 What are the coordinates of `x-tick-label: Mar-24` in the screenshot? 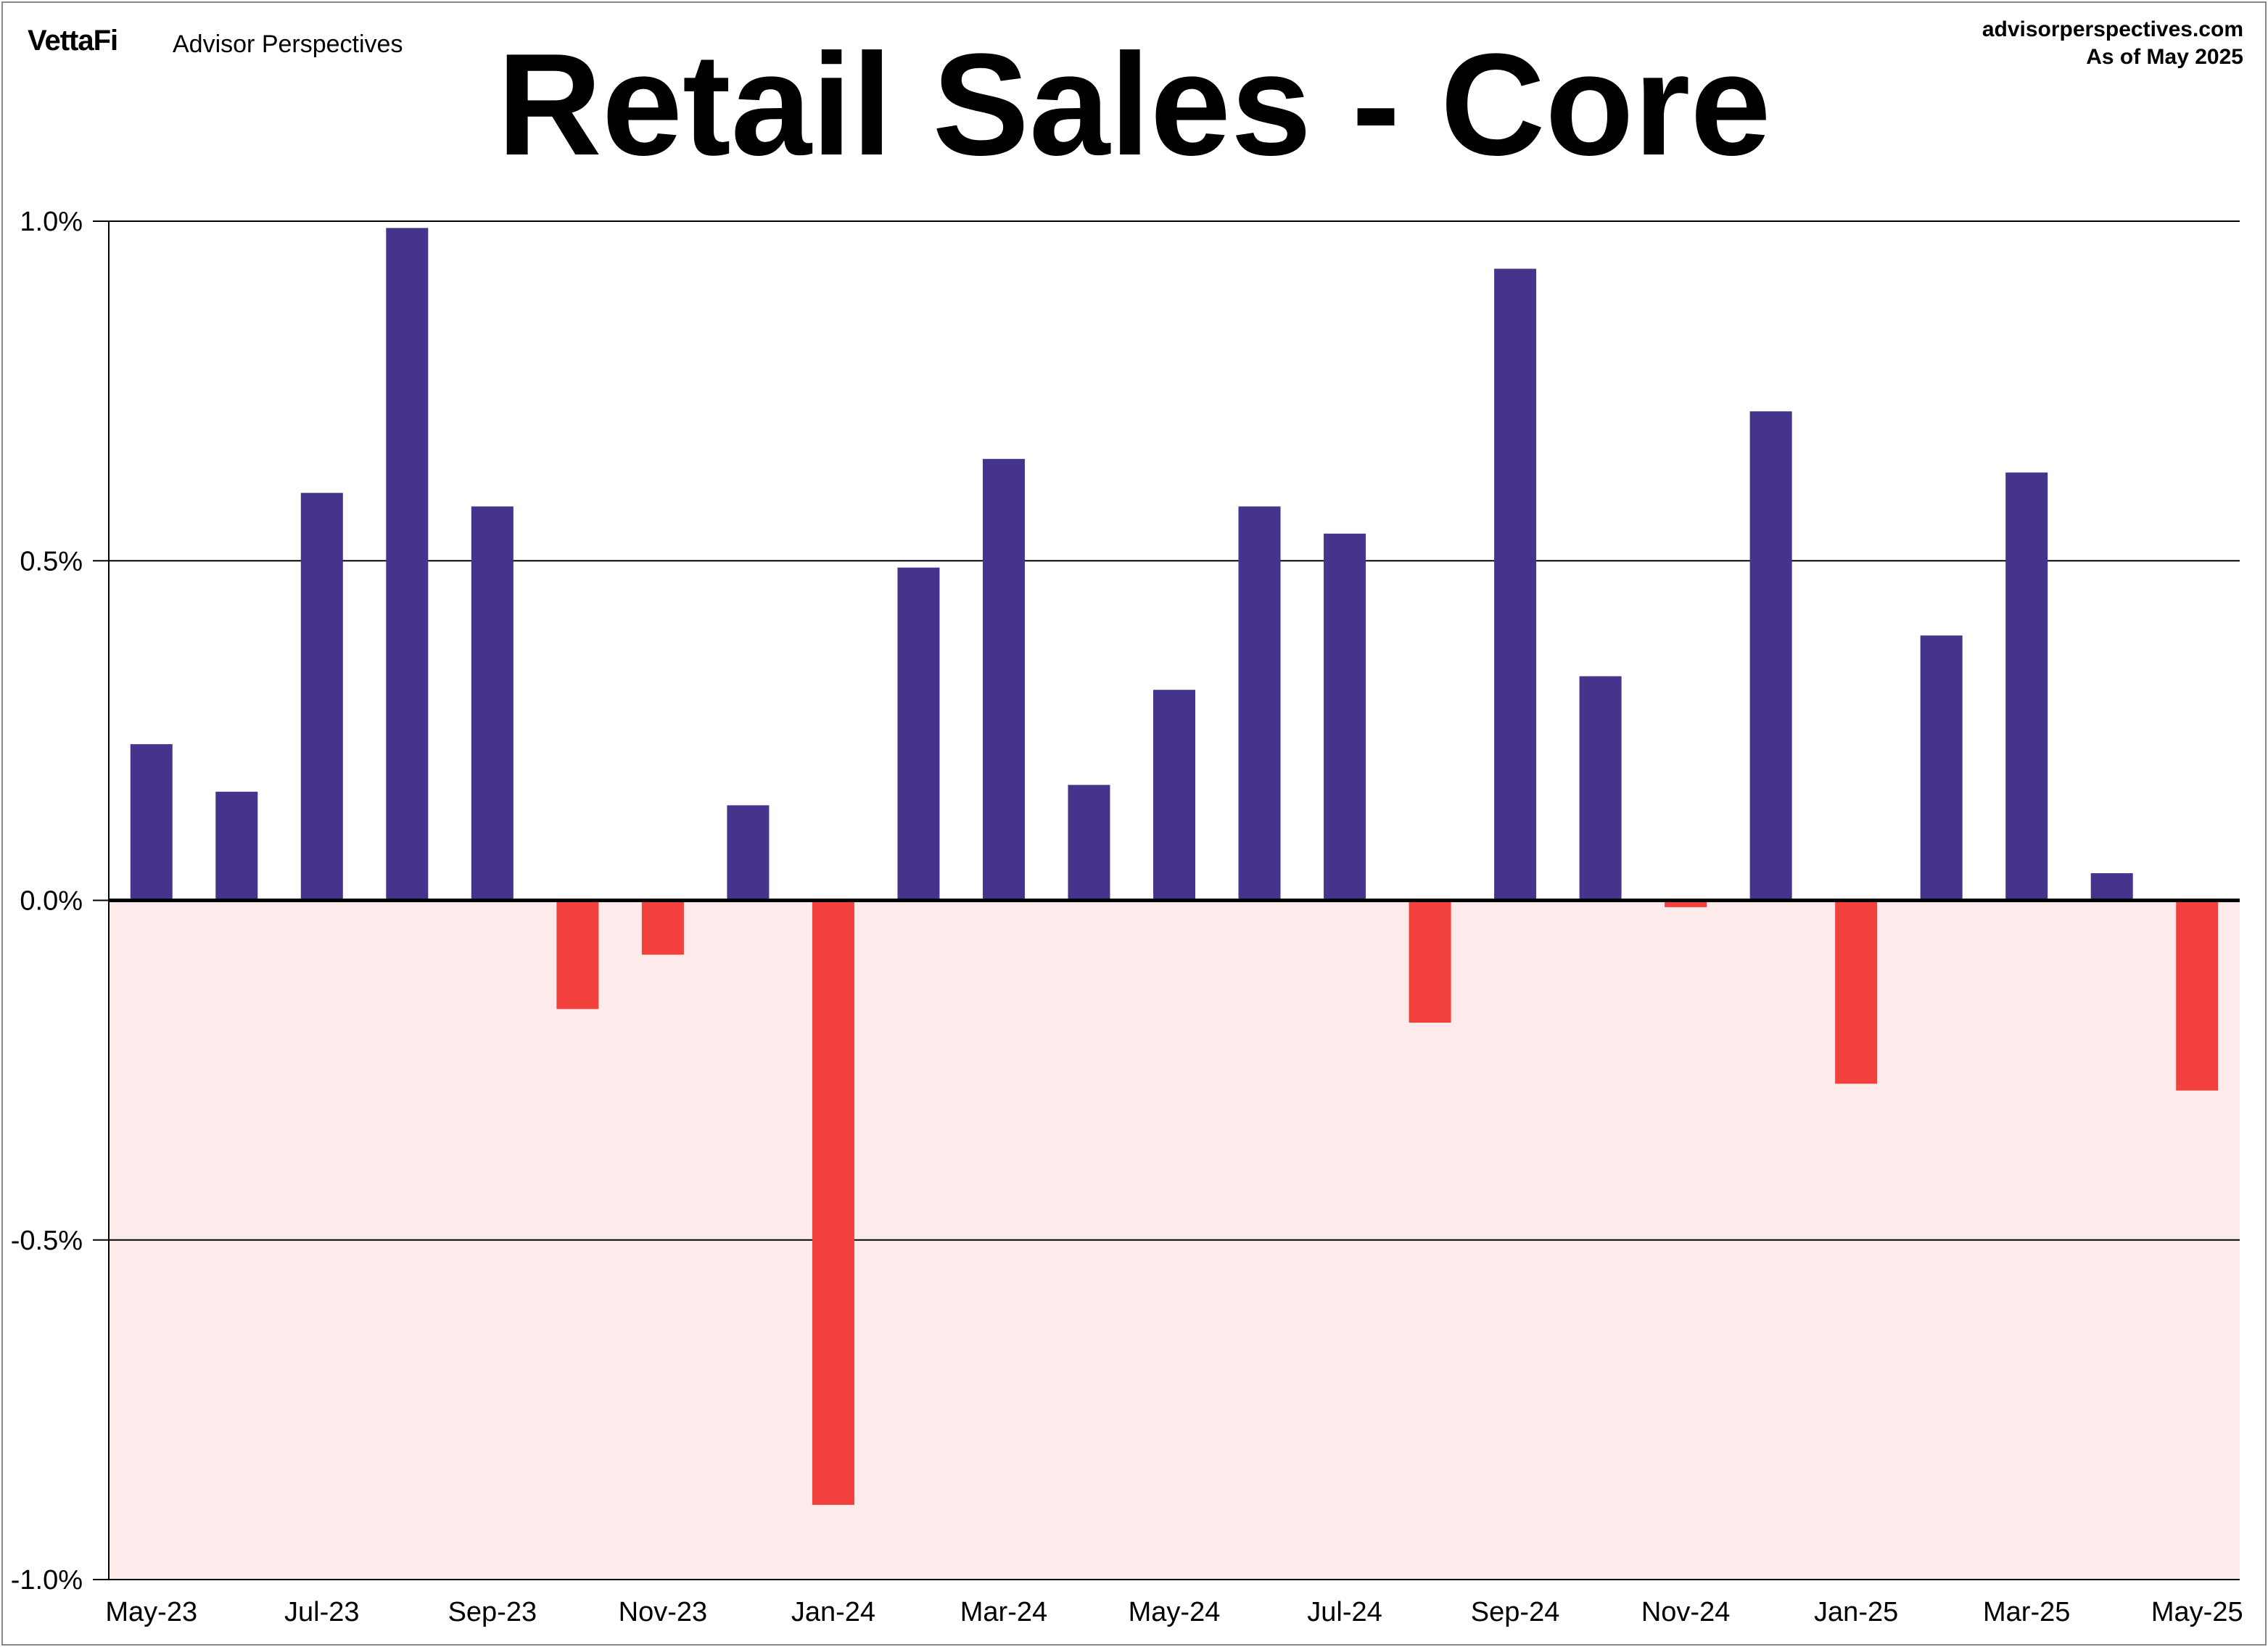 It's located at (1003, 1612).